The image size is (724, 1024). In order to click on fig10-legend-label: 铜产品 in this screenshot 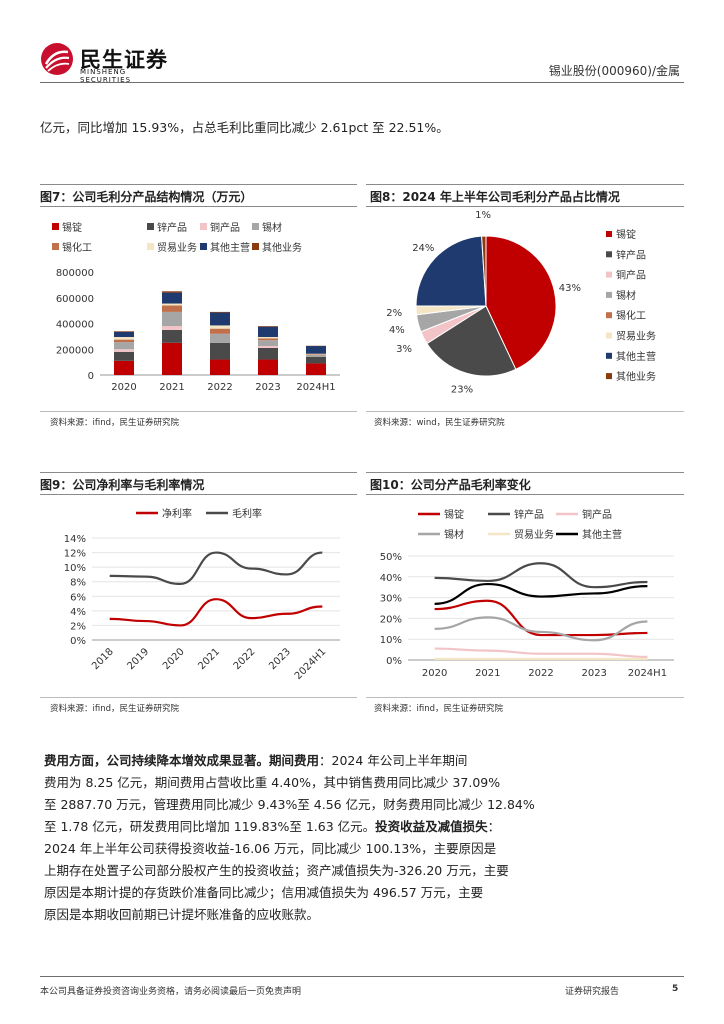, I will do `click(597, 514)`.